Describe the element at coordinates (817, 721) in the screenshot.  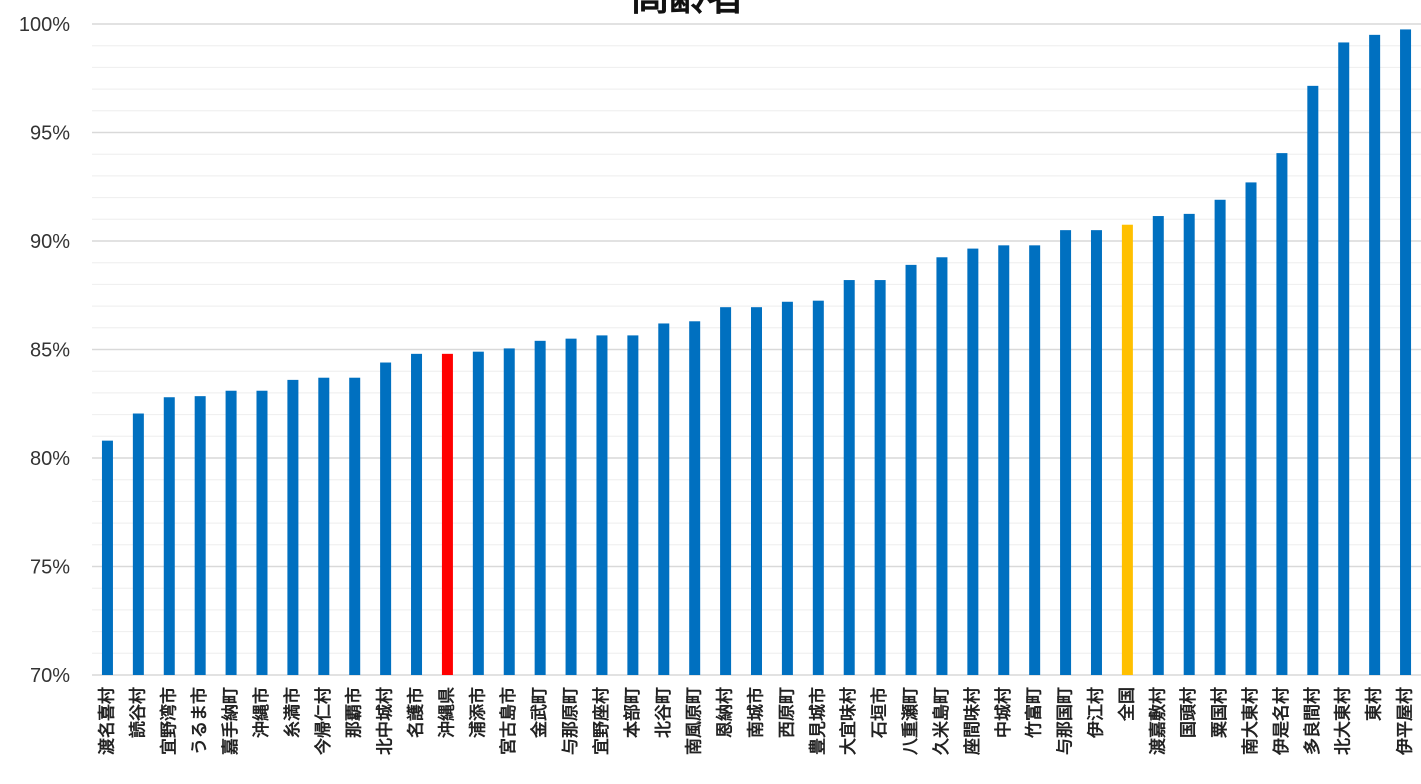
I see `x-tick-label: 豊見城市` at that location.